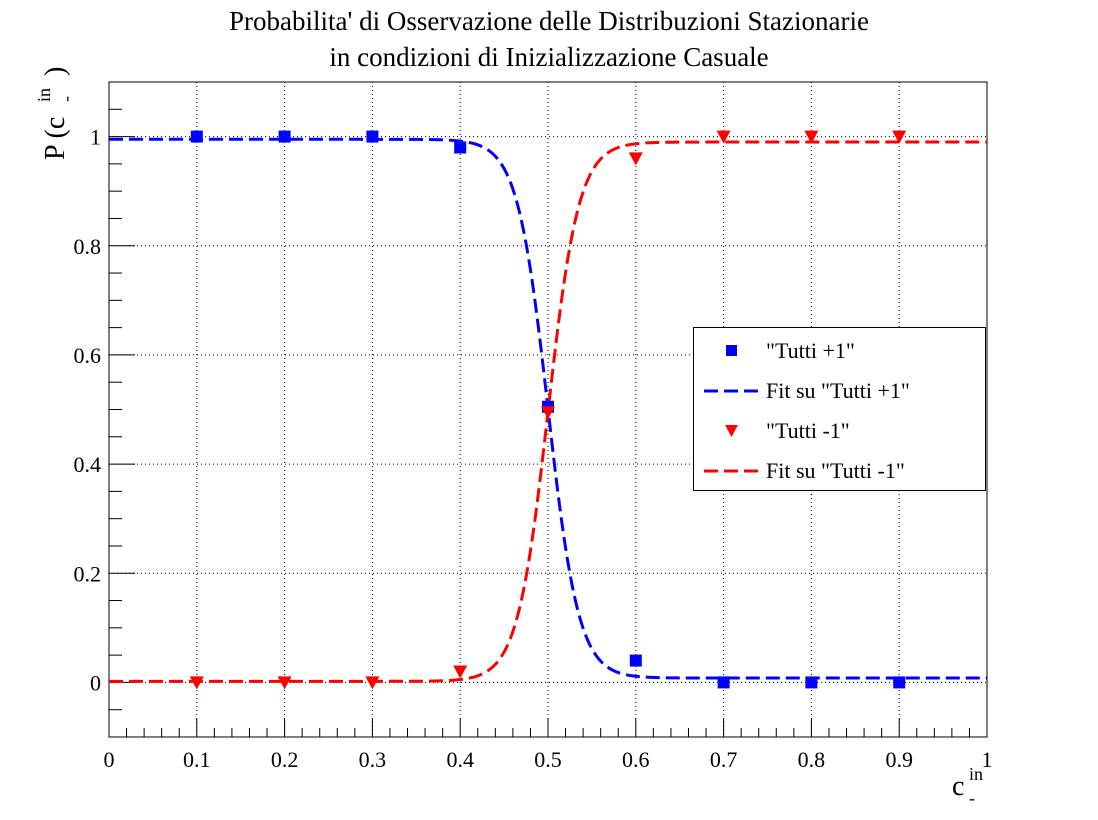 The image size is (1098, 820). What do you see at coordinates (197, 759) in the screenshot?
I see `x-tick-label: 0.1` at bounding box center [197, 759].